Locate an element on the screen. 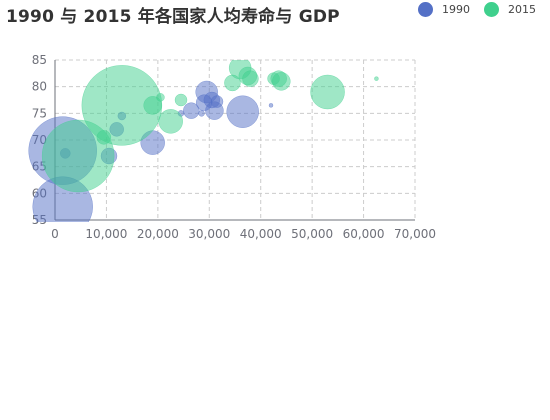  legend-item-2015: 2015 is located at coordinates (510, 9).